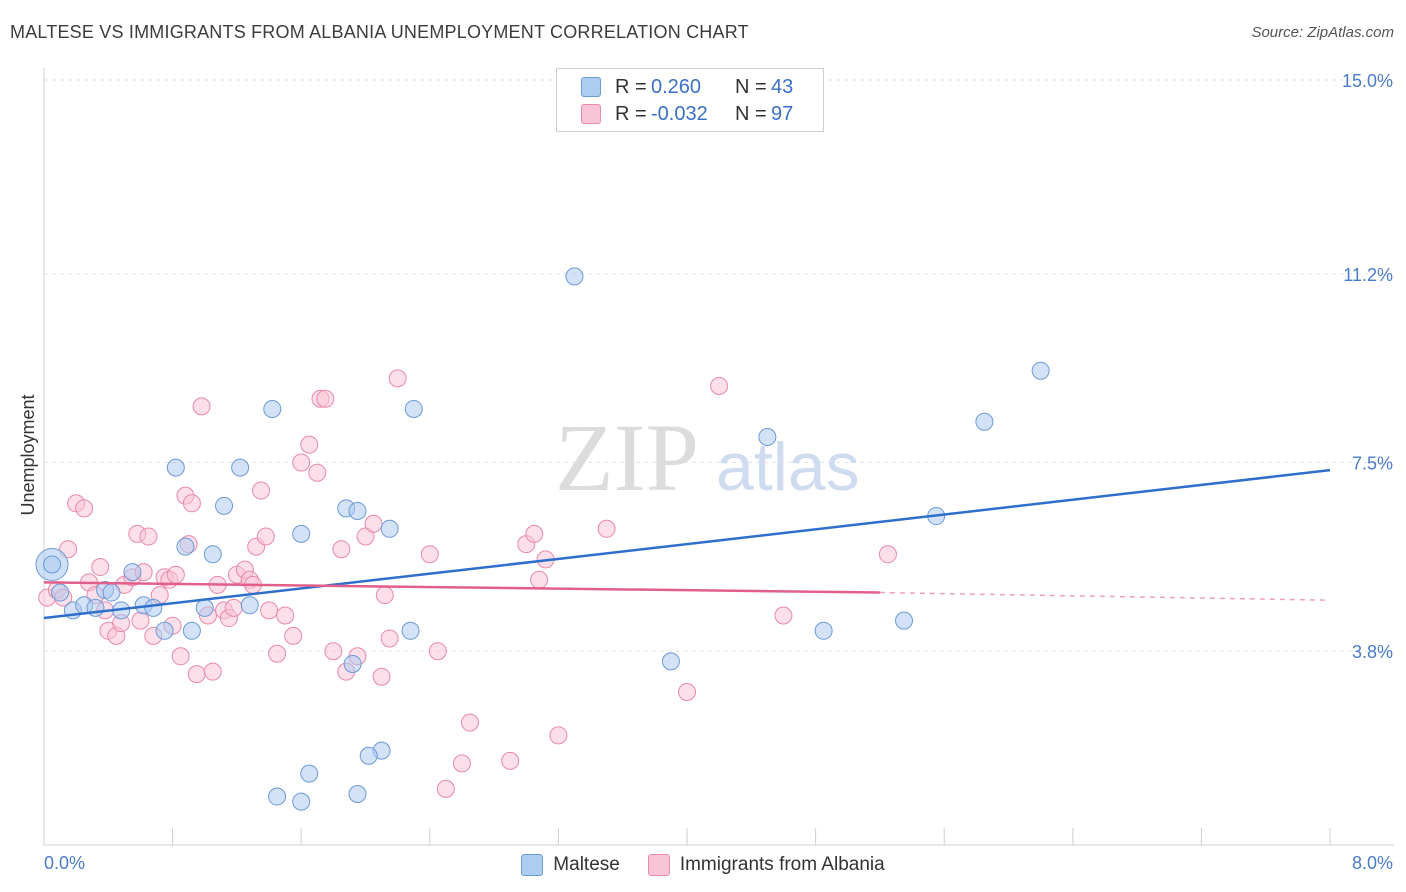 The image size is (1406, 892). I want to click on x-tick-label: 0.0%, so click(64, 863).